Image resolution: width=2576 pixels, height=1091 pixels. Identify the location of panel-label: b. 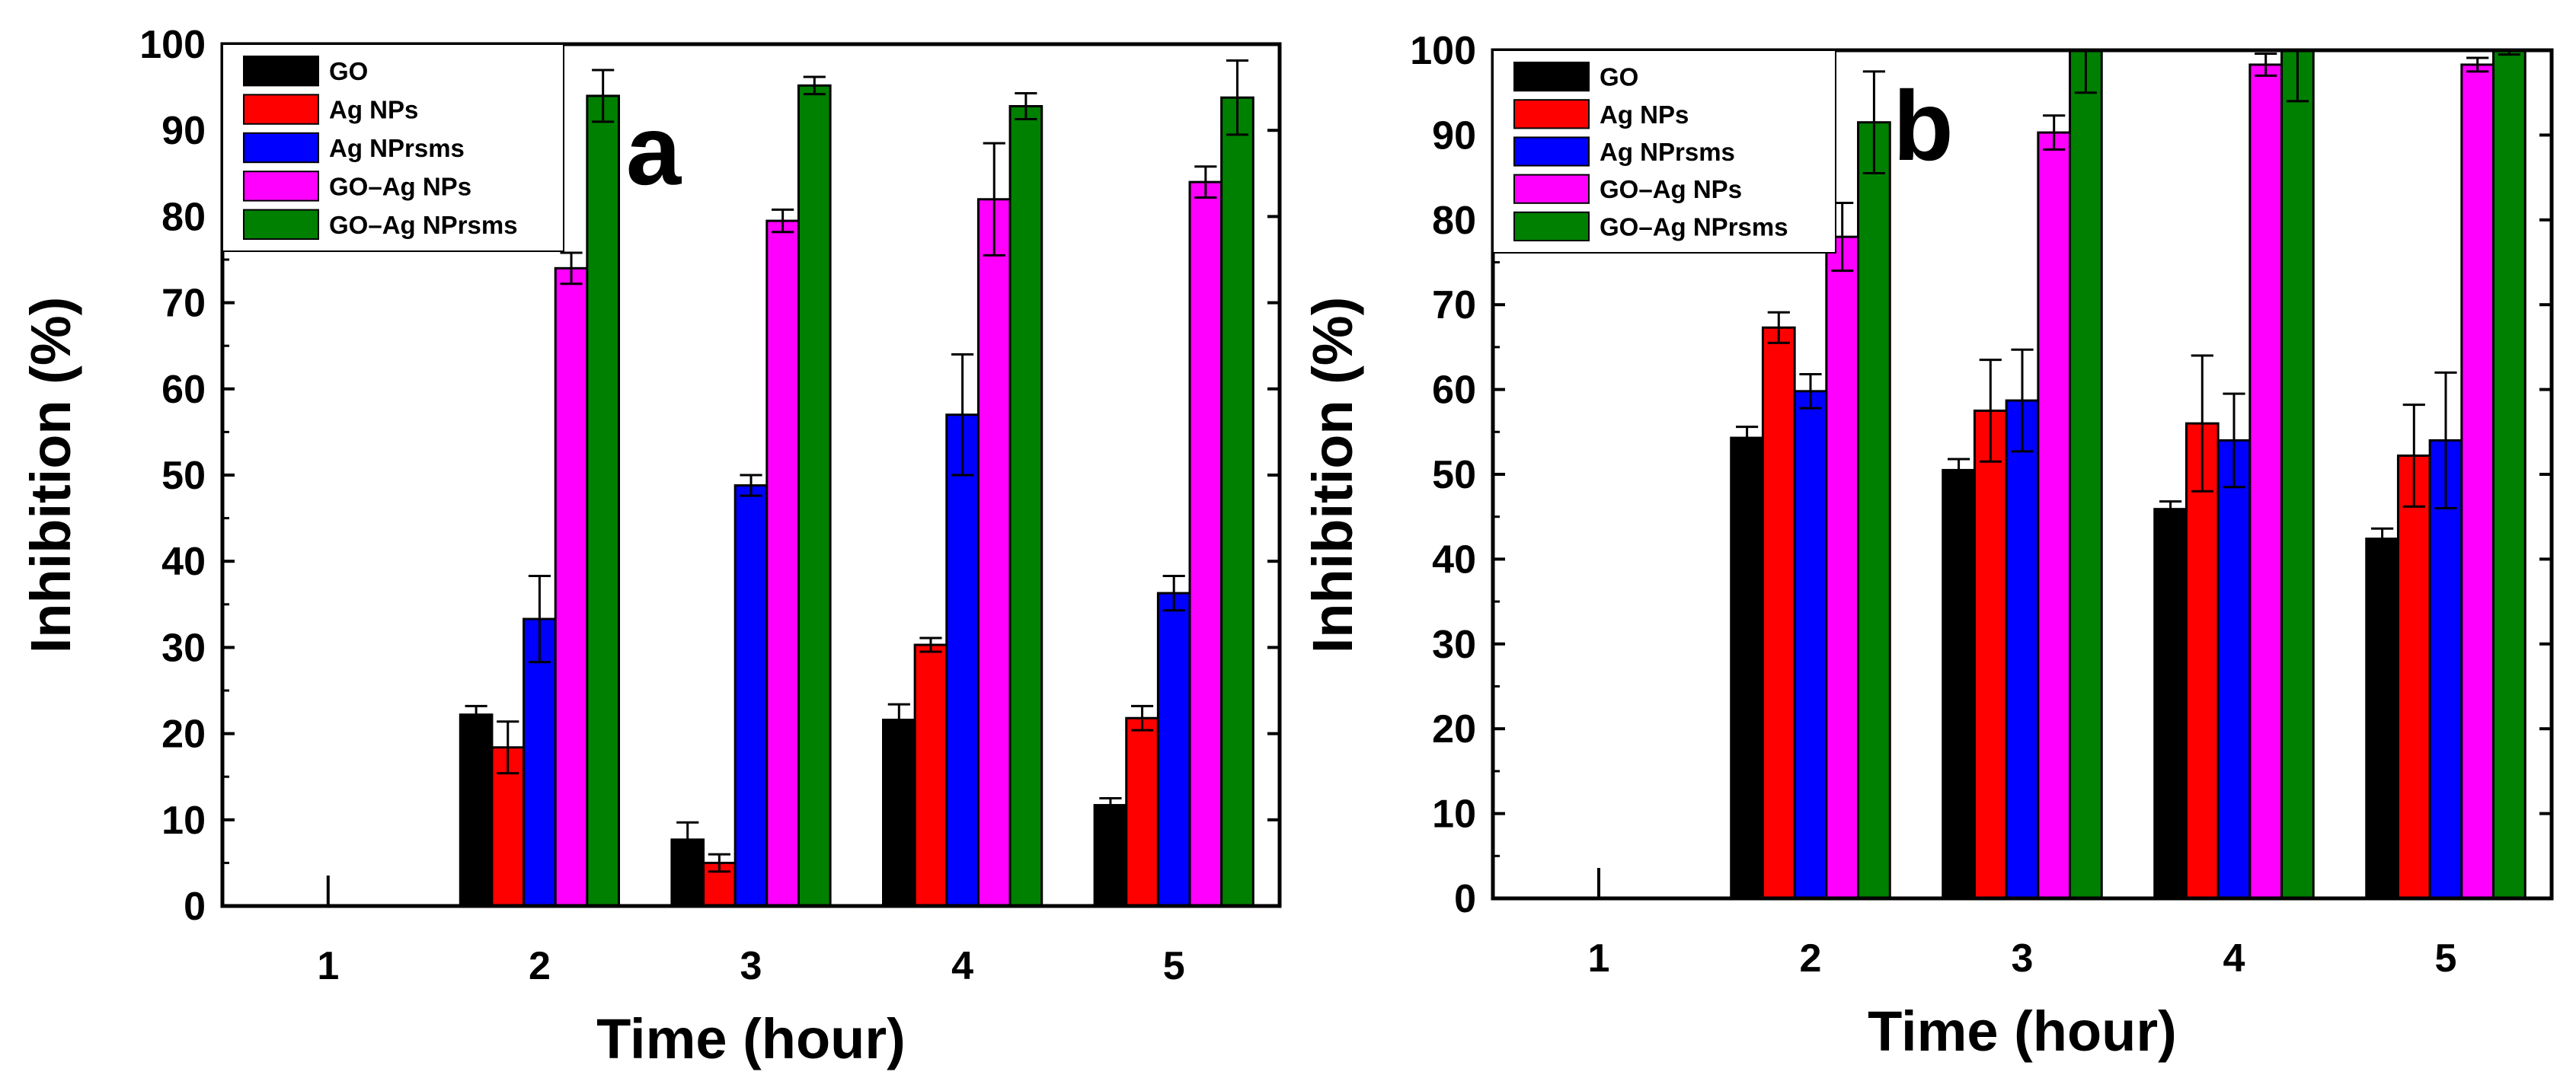
(1923, 126).